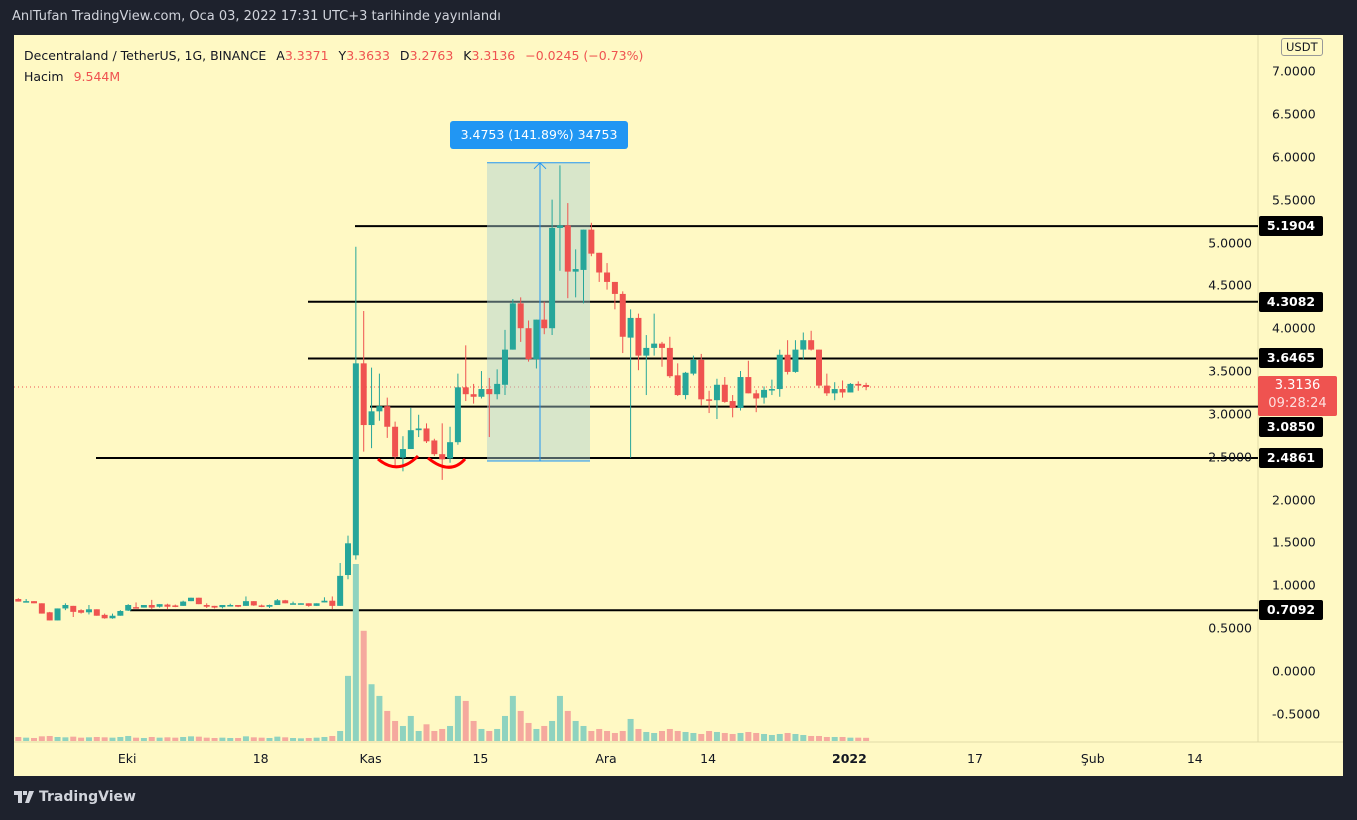 The image size is (1357, 820). I want to click on price-range-box, so click(538, 312).